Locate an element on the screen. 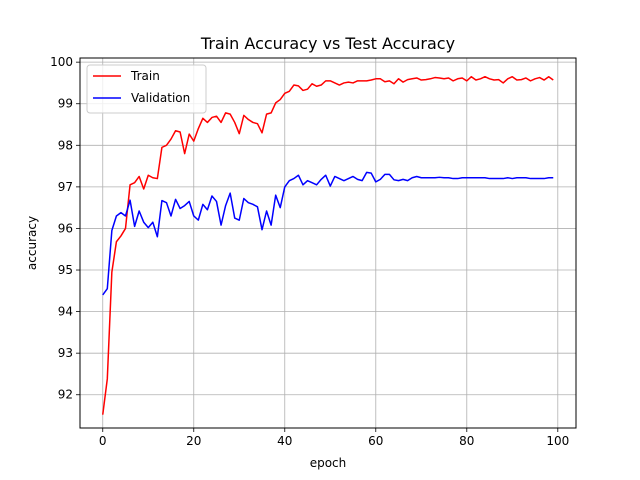 The image size is (640, 480). y-tick-label: 98 is located at coordinates (65, 145).